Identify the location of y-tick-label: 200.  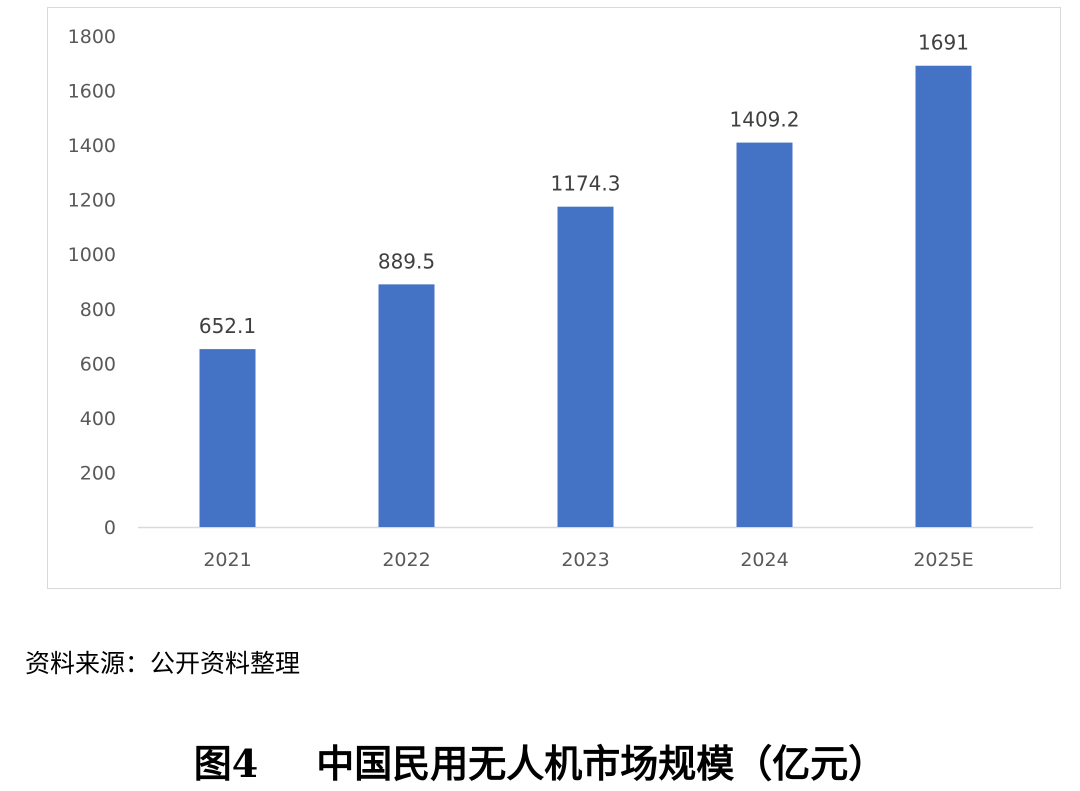
(98, 473).